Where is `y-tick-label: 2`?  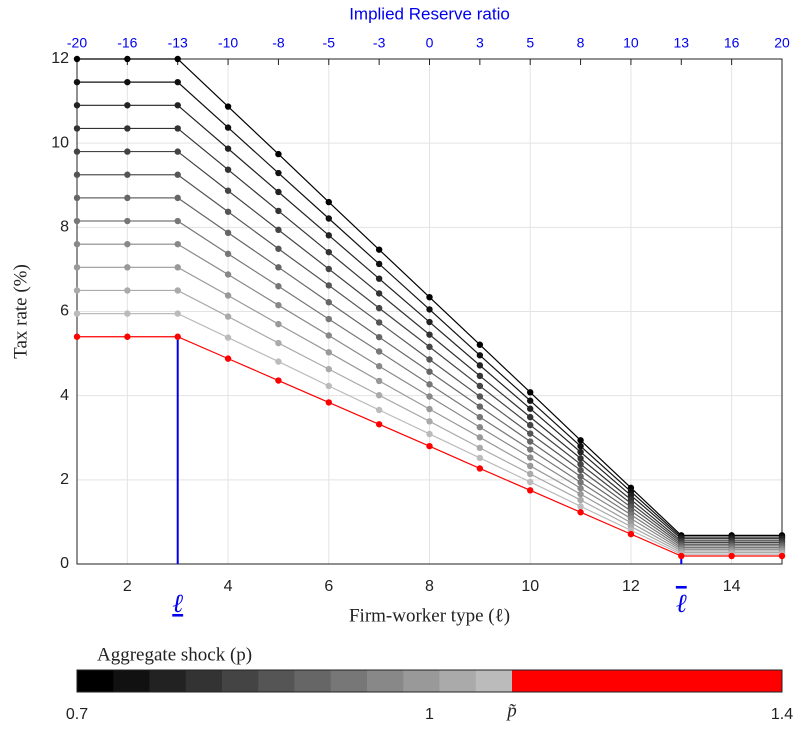
y-tick-label: 2 is located at coordinates (64, 479).